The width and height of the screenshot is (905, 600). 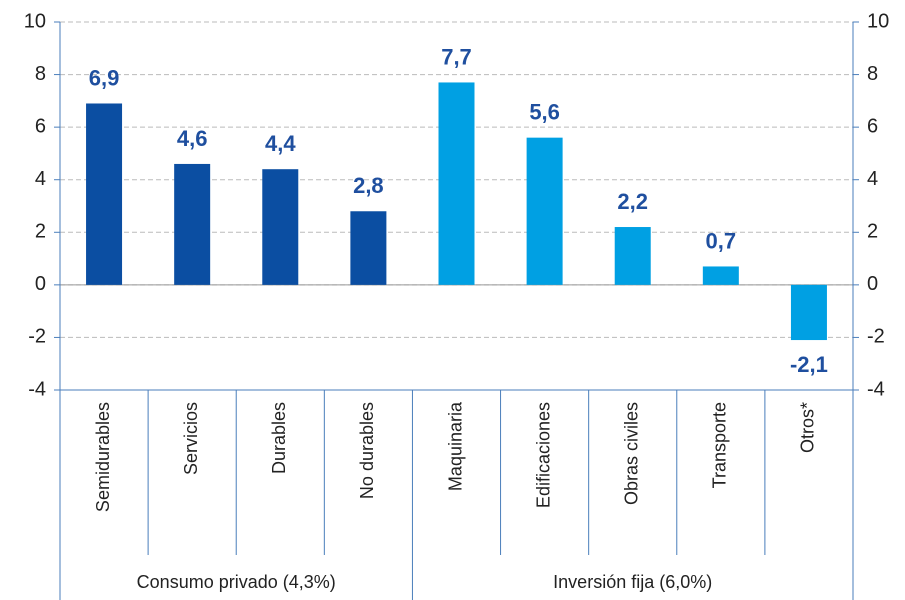 What do you see at coordinates (455, 446) in the screenshot?
I see `x-tick-label: Maquinaria` at bounding box center [455, 446].